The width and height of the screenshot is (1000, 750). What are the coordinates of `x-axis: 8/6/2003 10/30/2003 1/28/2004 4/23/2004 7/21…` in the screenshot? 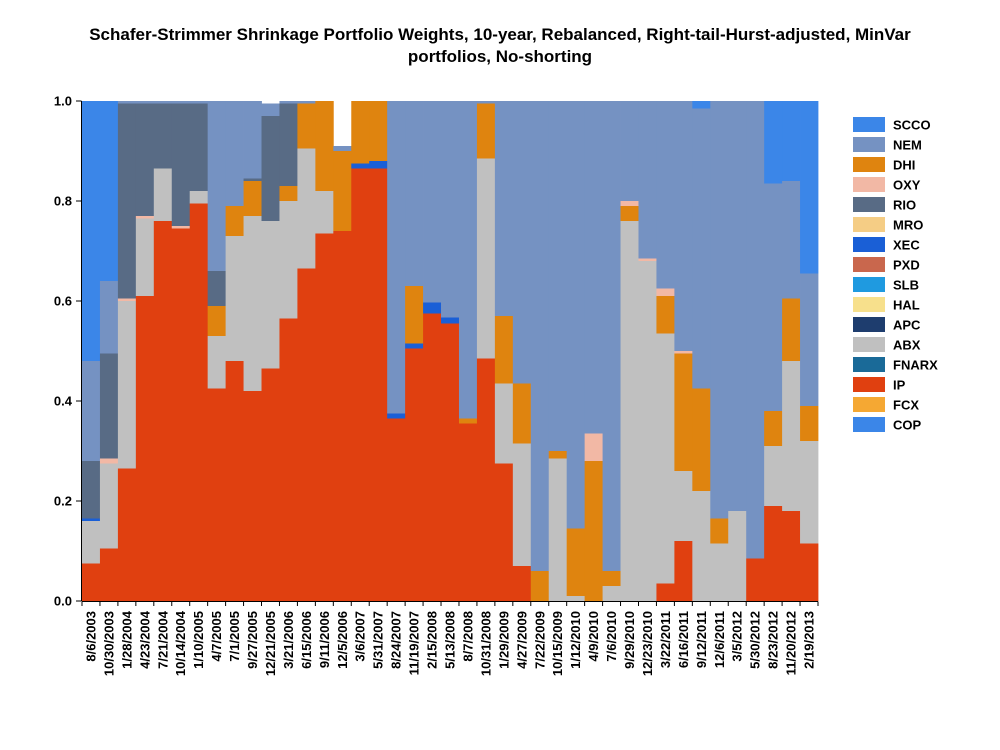 It's located at (450, 638).